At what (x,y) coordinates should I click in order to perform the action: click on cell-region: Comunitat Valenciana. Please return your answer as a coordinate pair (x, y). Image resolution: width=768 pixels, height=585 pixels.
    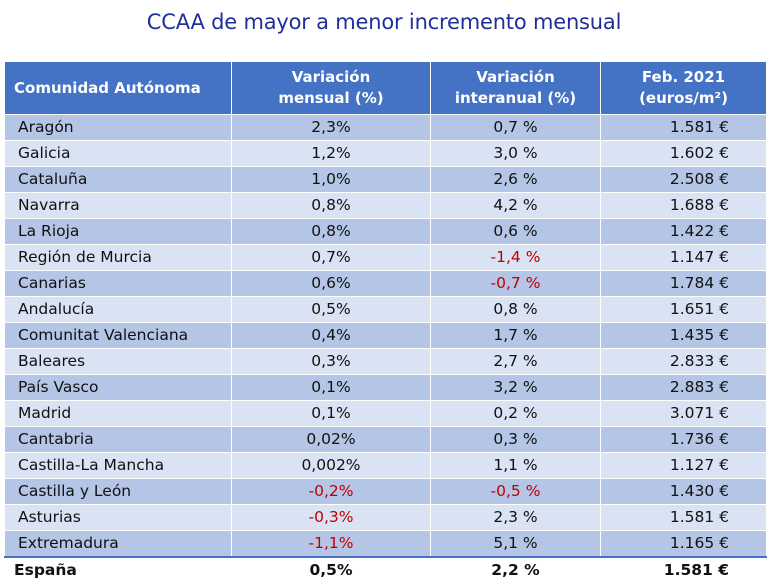
    Looking at the image, I should click on (118, 335).